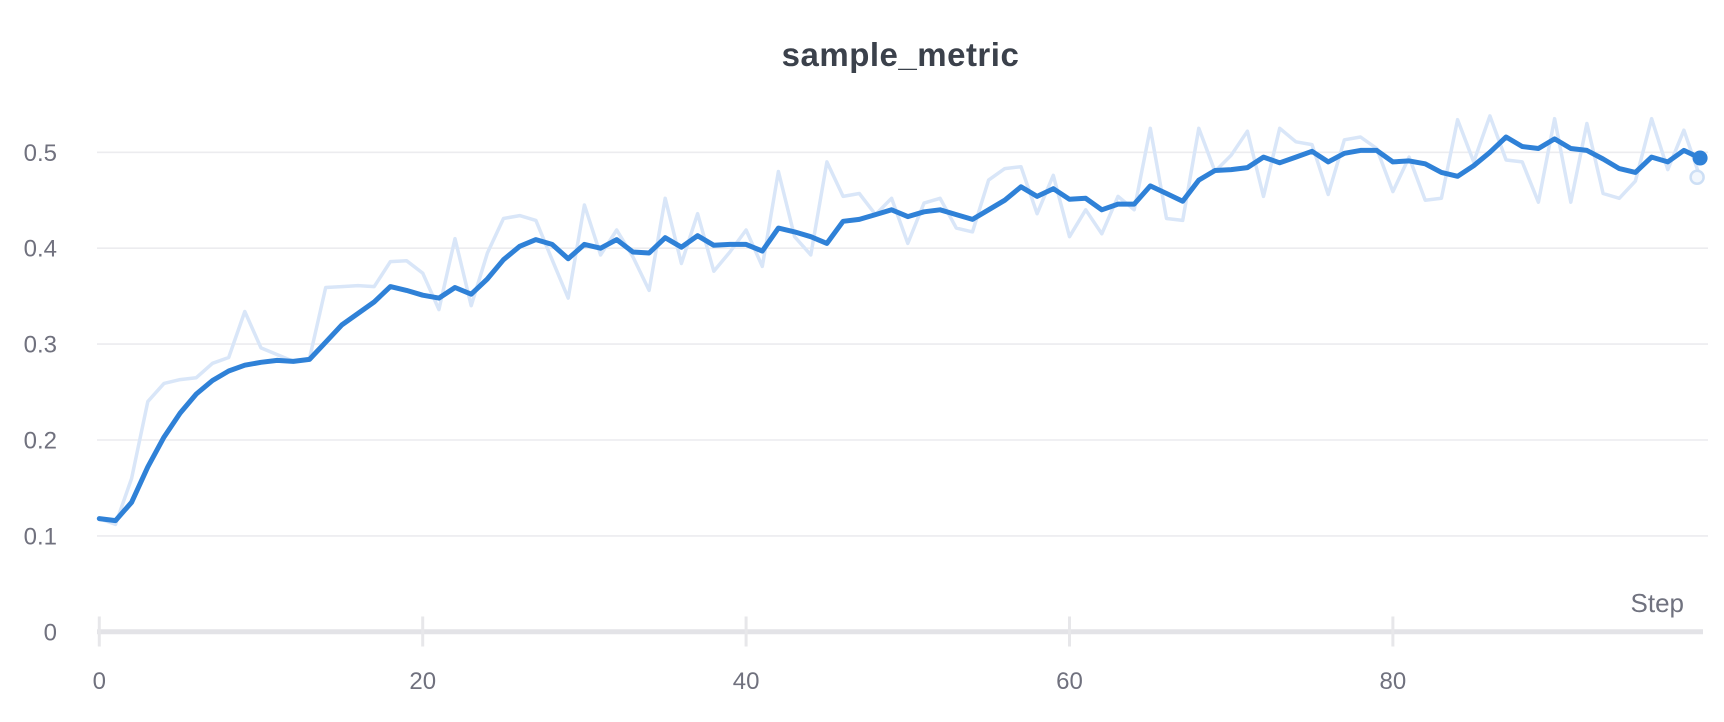 The image size is (1724, 722). Describe the element at coordinates (40, 153) in the screenshot. I see `y-tick-label: 0.5` at that location.